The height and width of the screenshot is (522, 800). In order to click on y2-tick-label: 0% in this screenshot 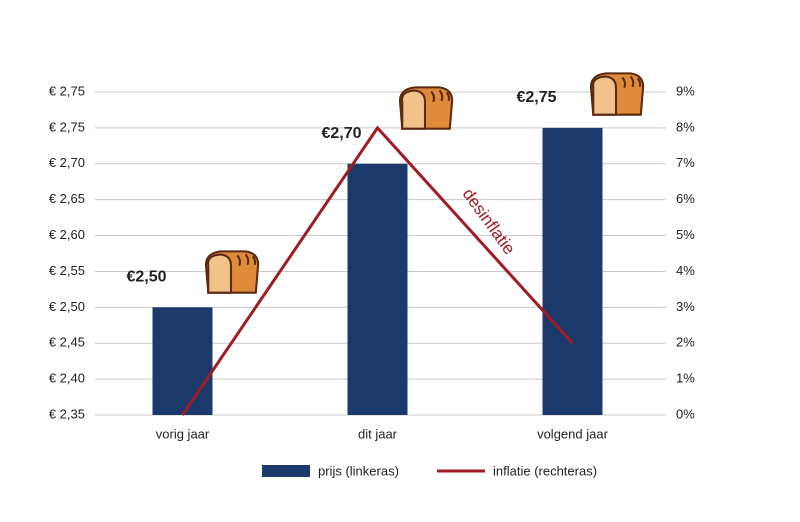, I will do `click(685, 413)`.